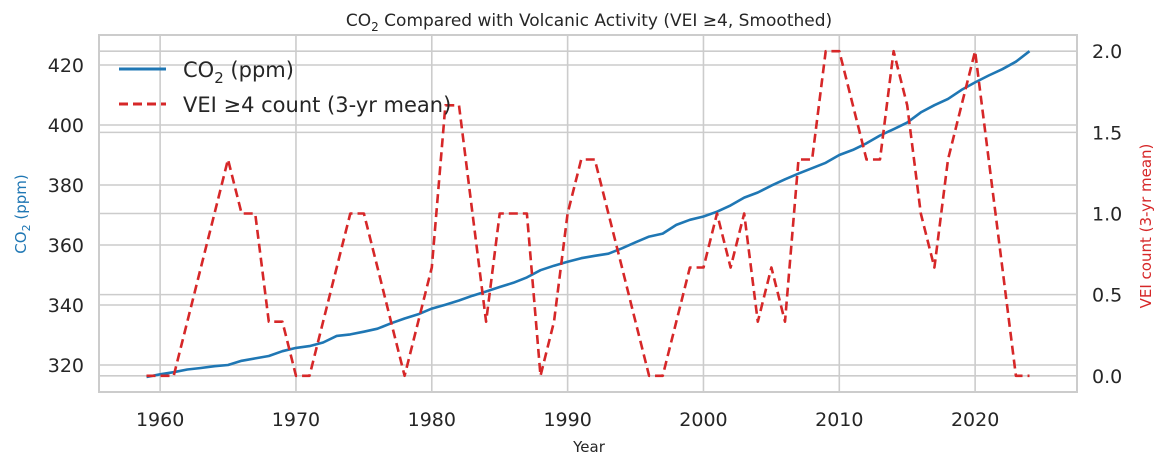  I want to click on x-tick-label: 1990, so click(567, 420).